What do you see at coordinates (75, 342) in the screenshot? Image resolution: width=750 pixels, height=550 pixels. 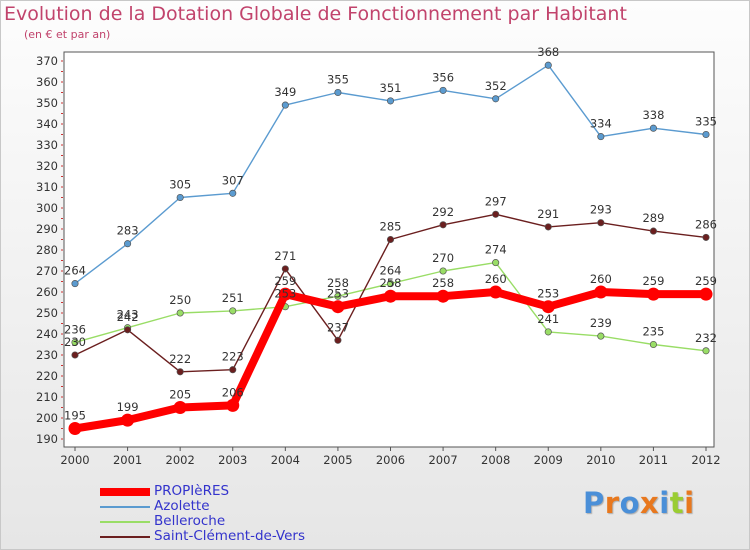 I see `data-label: 230` at bounding box center [75, 342].